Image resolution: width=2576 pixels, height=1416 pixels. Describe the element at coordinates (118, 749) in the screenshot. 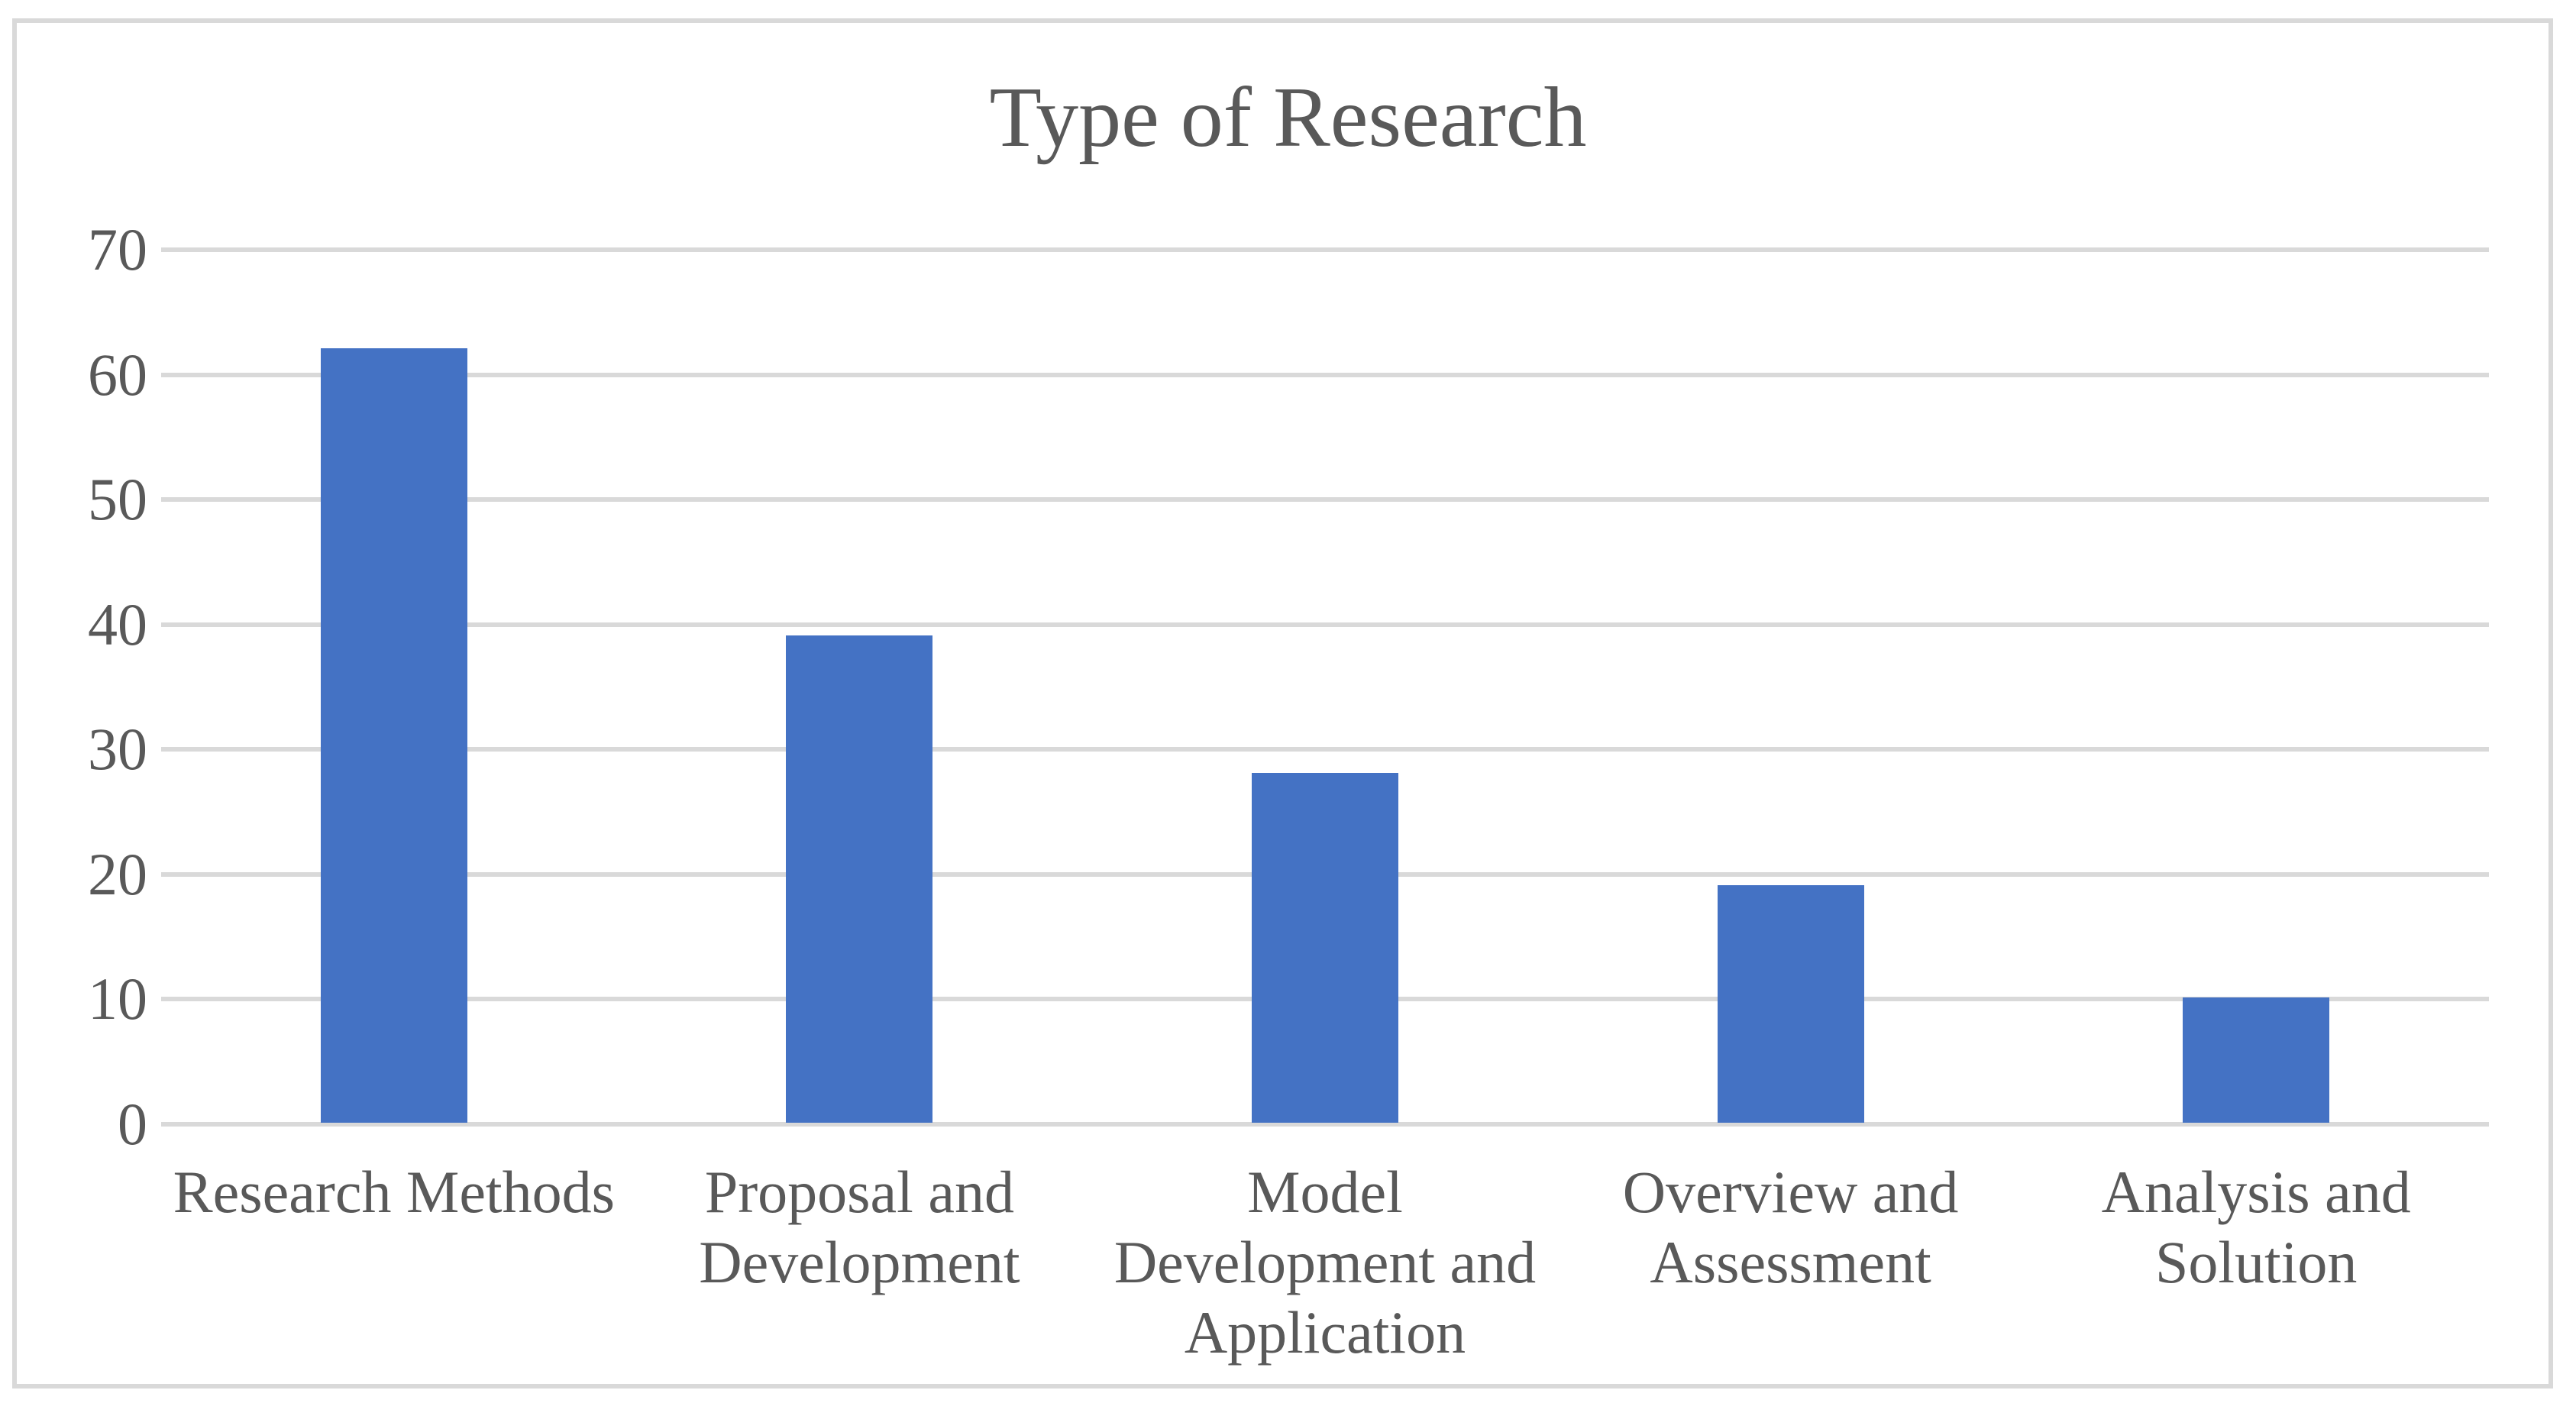

I see `y-axis-tick-label: 30` at that location.